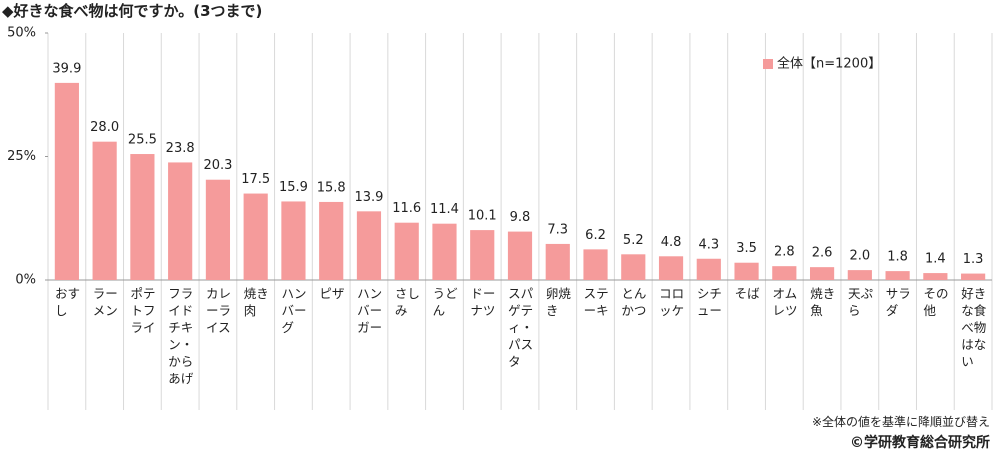 Image resolution: width=1000 pixels, height=454 pixels. Describe the element at coordinates (784, 252) in the screenshot. I see `value-label: 2.8` at that location.